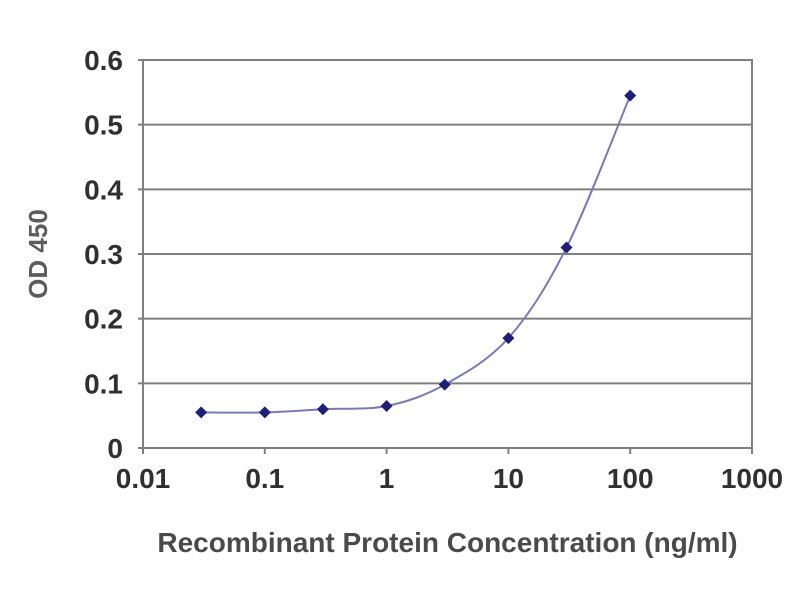 This screenshot has width=800, height=600. Describe the element at coordinates (508, 478) in the screenshot. I see `x-tick-label: 10` at that location.